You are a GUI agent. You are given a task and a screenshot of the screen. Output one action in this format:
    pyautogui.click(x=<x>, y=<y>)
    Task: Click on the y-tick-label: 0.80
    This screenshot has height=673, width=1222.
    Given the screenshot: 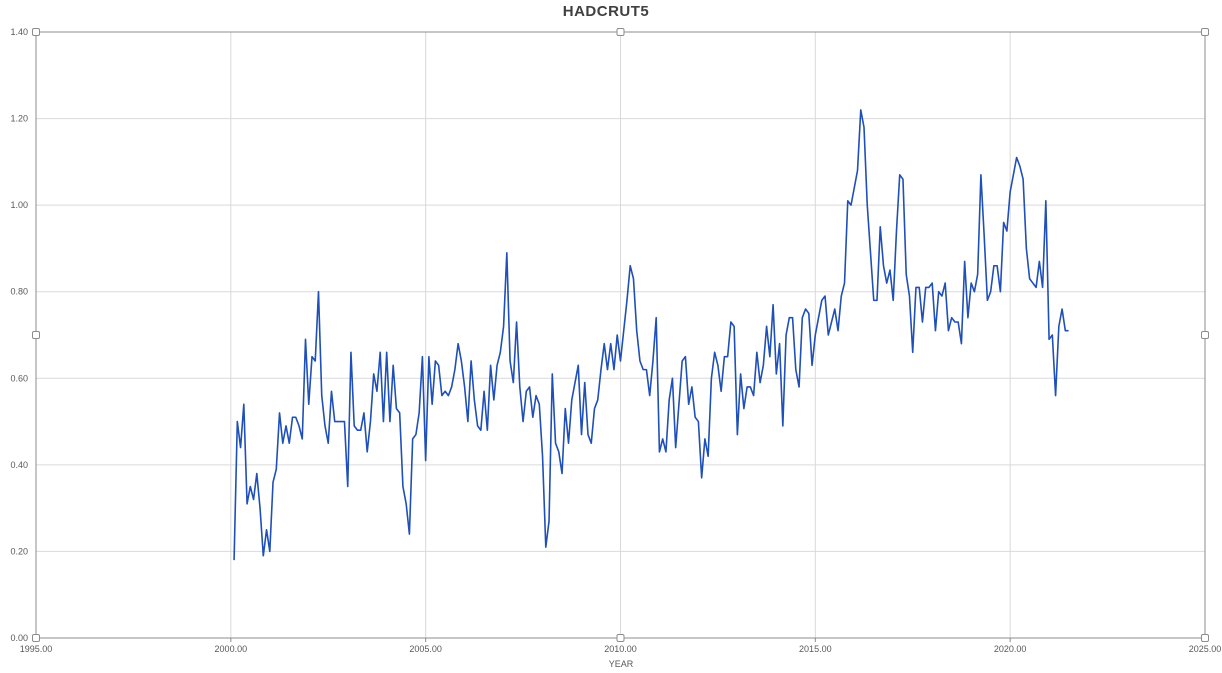 What is the action you would take?
    pyautogui.click(x=19, y=292)
    